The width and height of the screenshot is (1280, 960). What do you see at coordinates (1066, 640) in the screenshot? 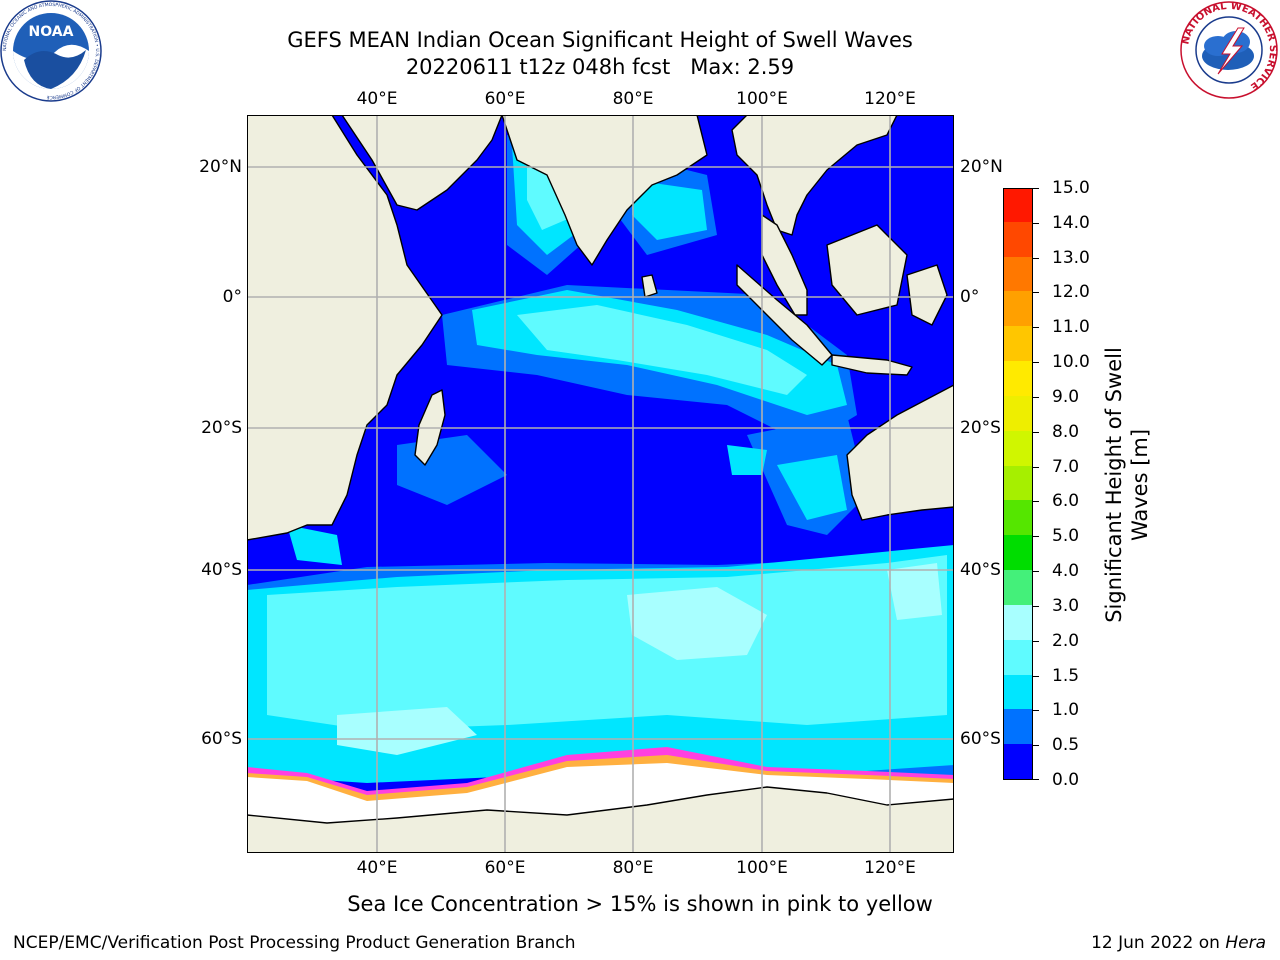
I see `colorbar-tick-label: 2.0` at bounding box center [1066, 640].